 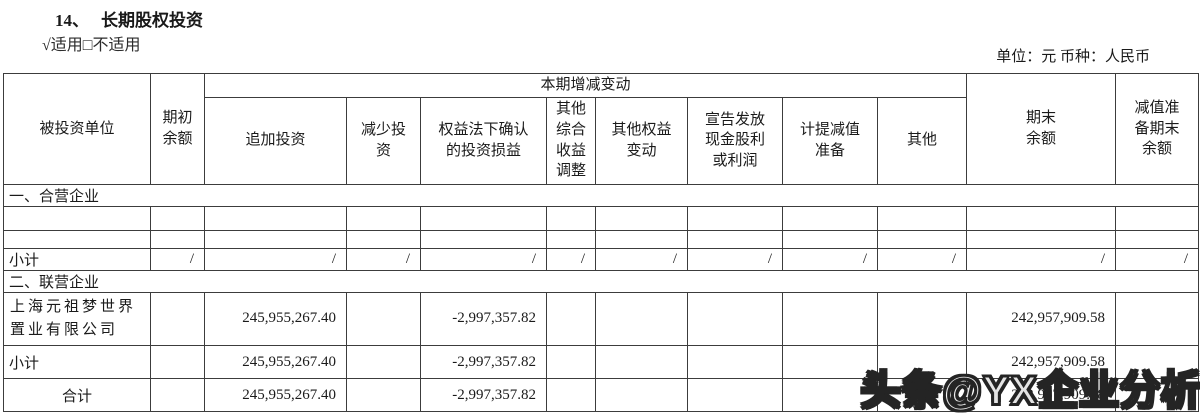 I want to click on col-header-other: 其他, so click(x=922, y=140).